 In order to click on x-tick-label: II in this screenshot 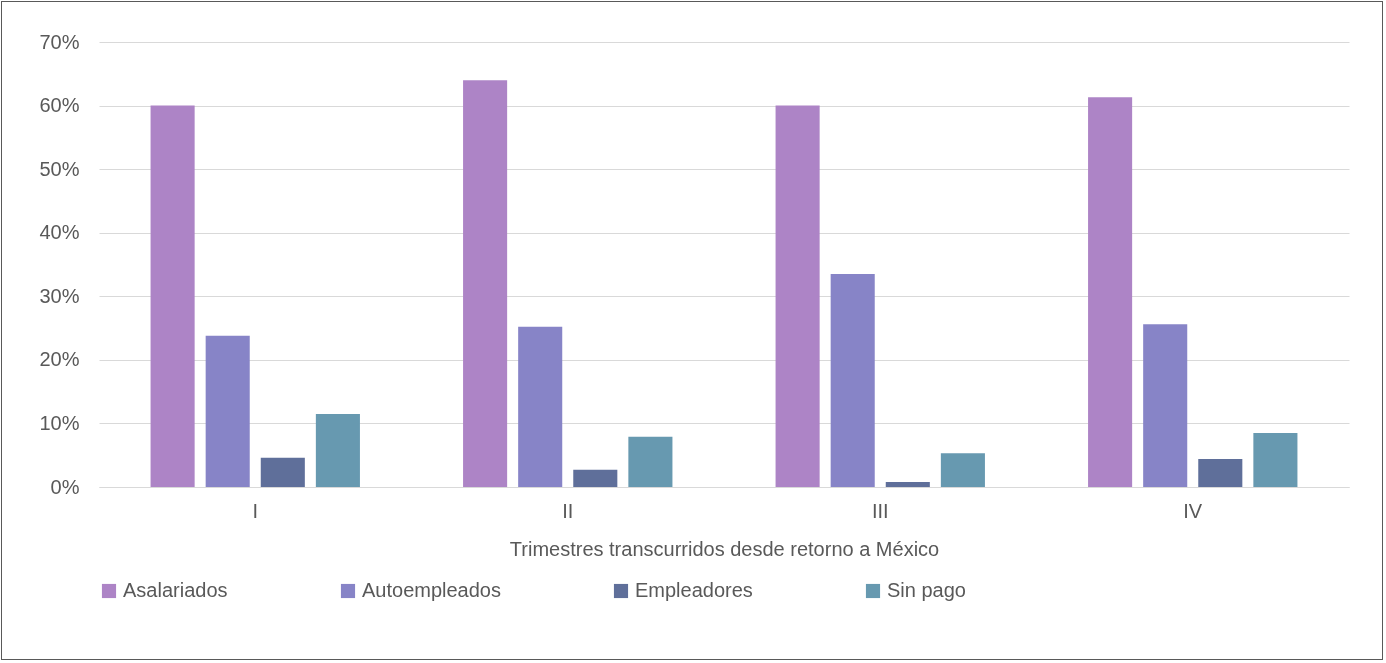, I will do `click(568, 510)`.